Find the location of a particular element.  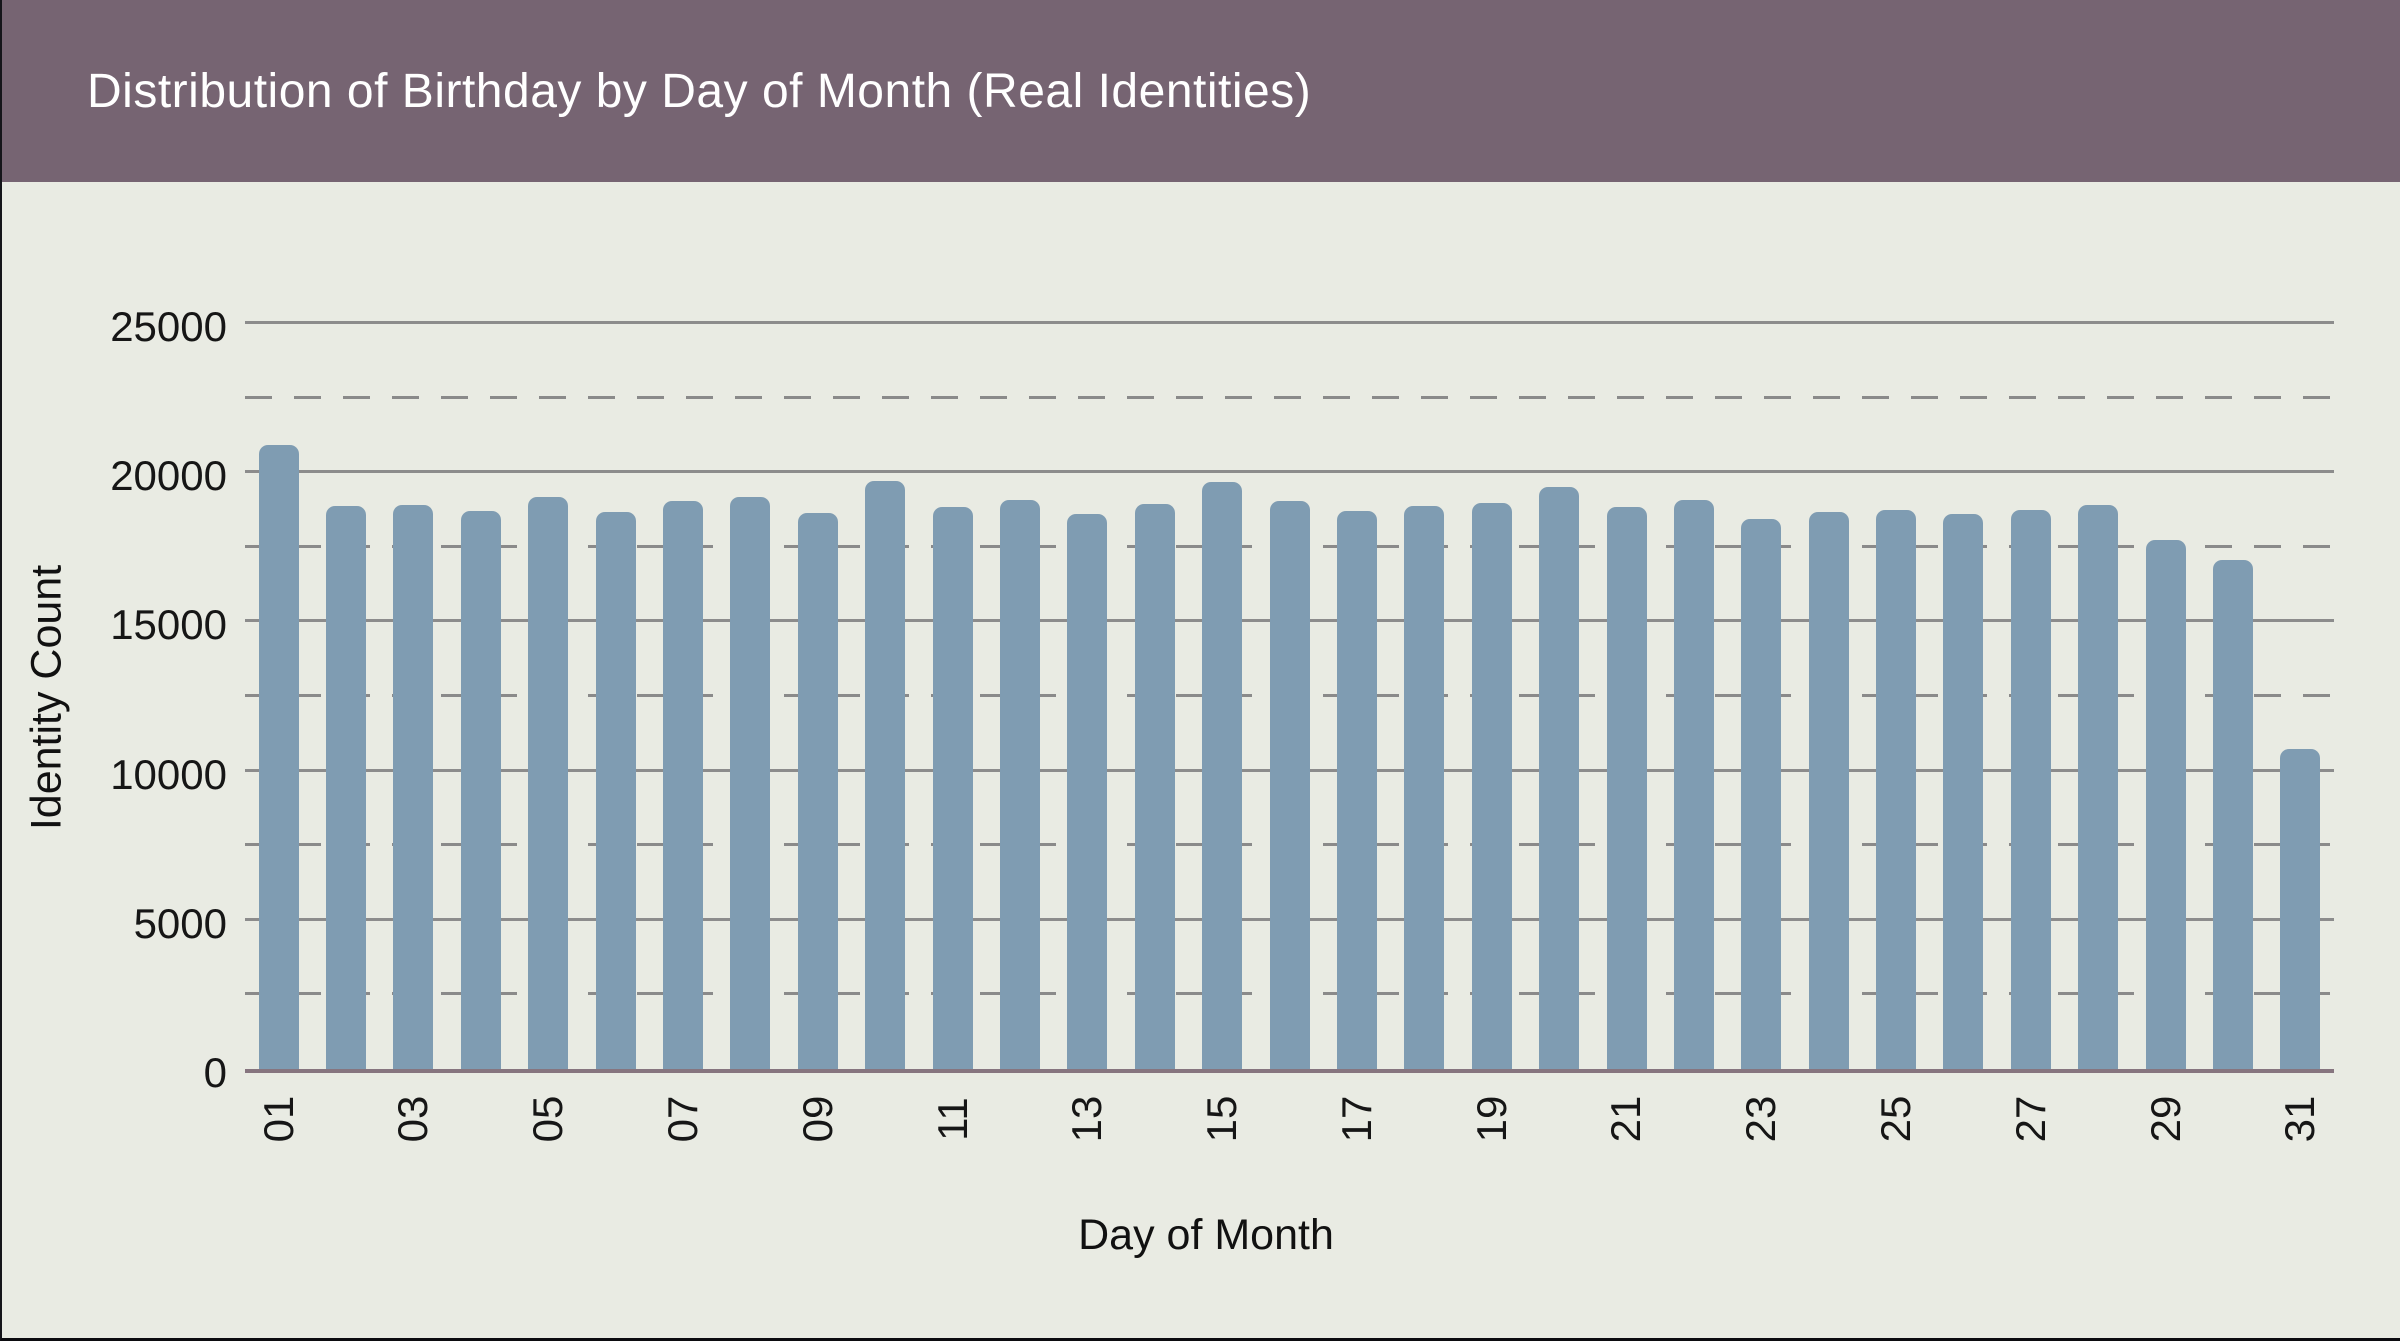

x-tick-label-03: 03 is located at coordinates (413, 1119).